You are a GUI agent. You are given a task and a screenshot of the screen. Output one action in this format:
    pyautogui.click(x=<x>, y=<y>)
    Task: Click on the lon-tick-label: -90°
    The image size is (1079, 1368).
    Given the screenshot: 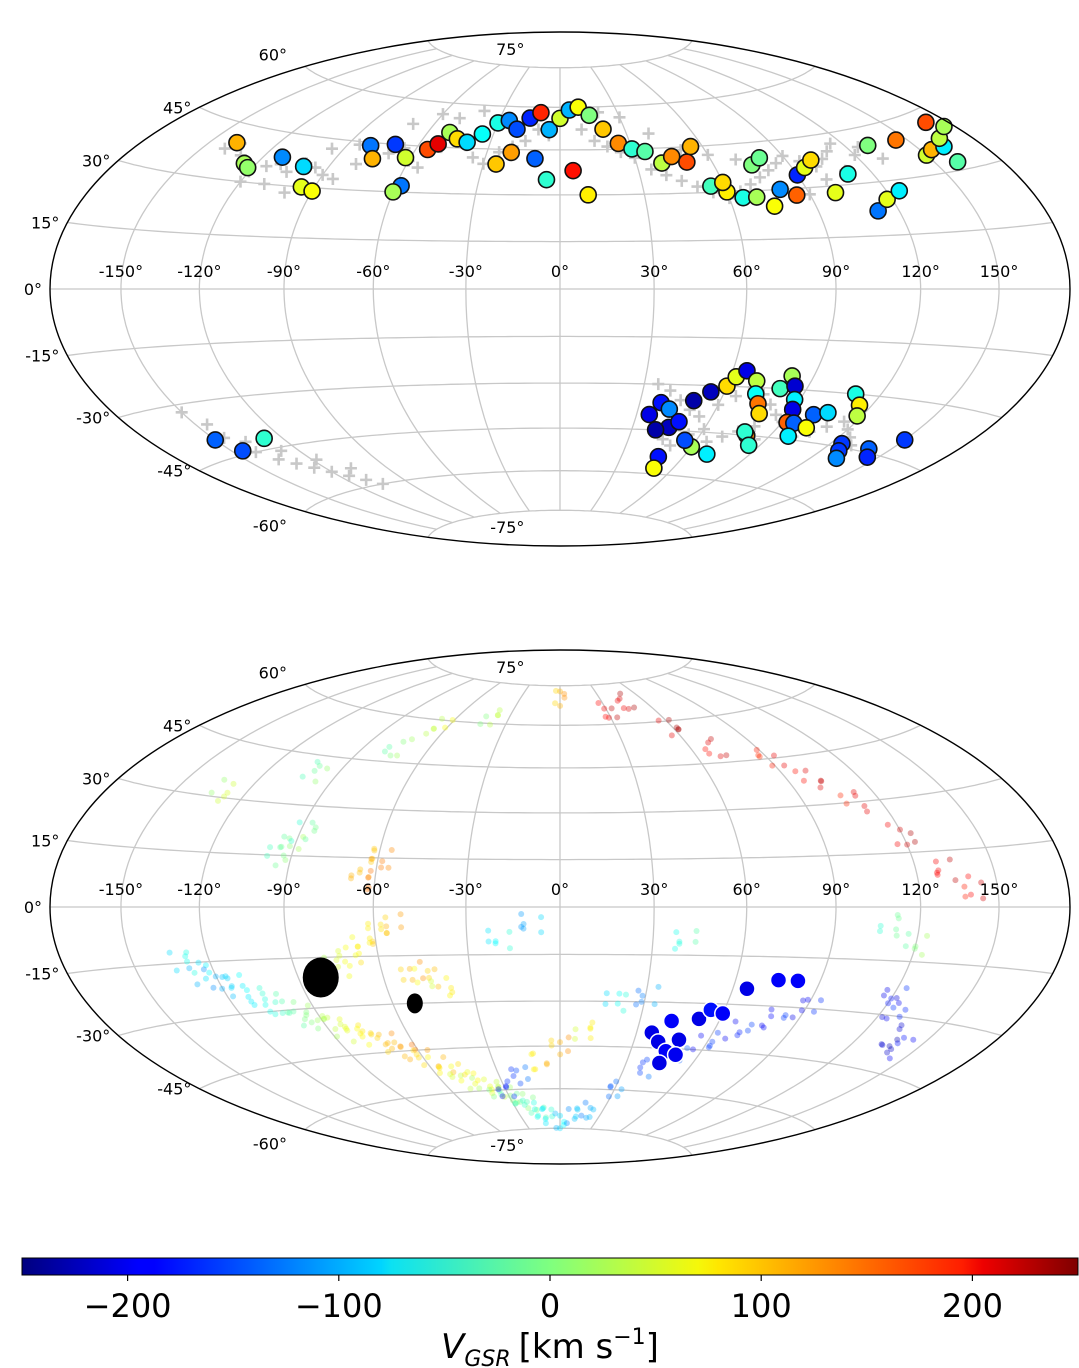 What is the action you would take?
    pyautogui.click(x=284, y=271)
    